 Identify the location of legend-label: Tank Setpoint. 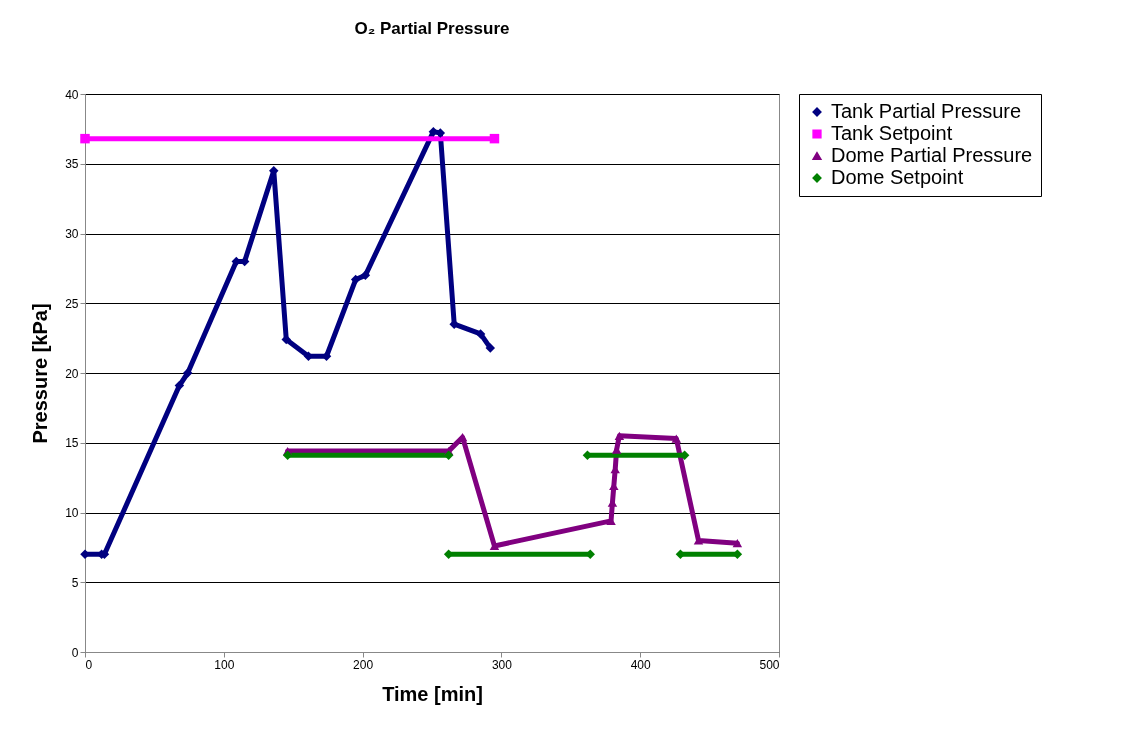
(892, 133).